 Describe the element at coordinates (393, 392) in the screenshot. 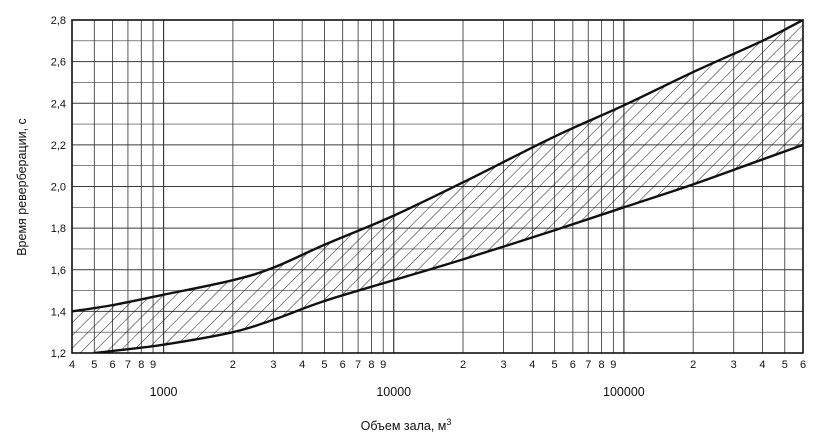

I see `x-decade-label: 10000` at that location.